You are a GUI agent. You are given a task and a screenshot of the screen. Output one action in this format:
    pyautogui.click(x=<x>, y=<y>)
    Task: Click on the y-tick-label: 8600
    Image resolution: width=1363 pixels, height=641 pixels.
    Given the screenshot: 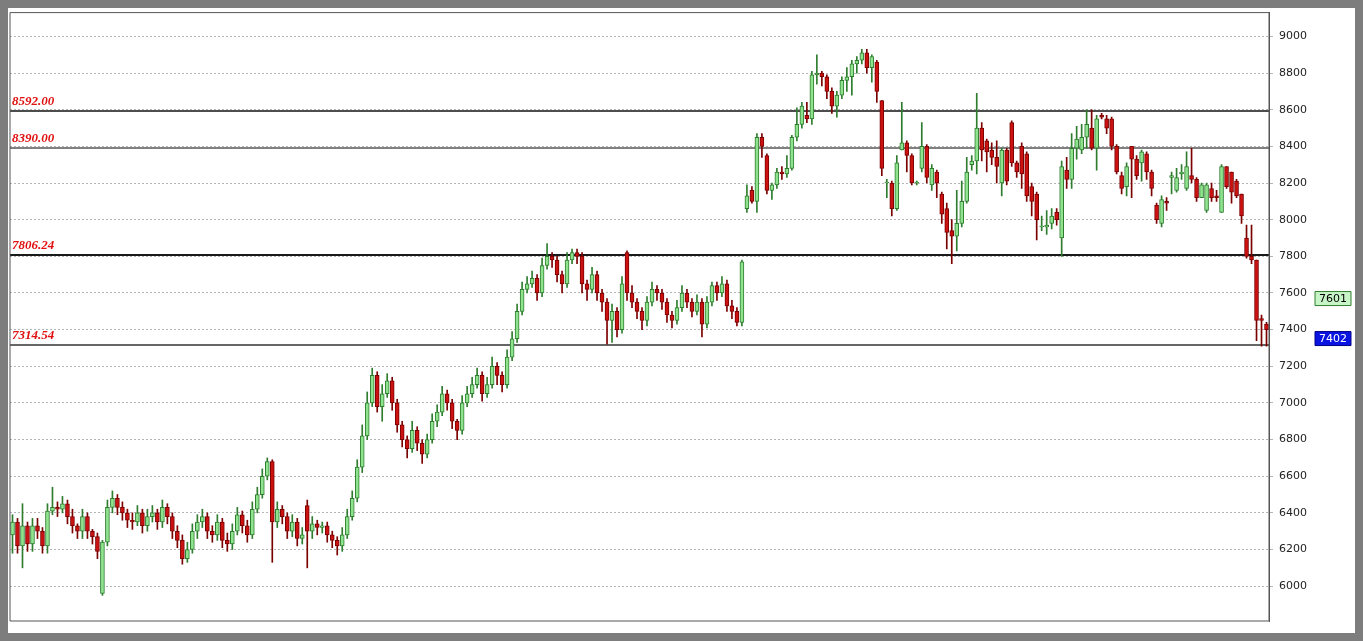 What is the action you would take?
    pyautogui.click(x=1293, y=109)
    